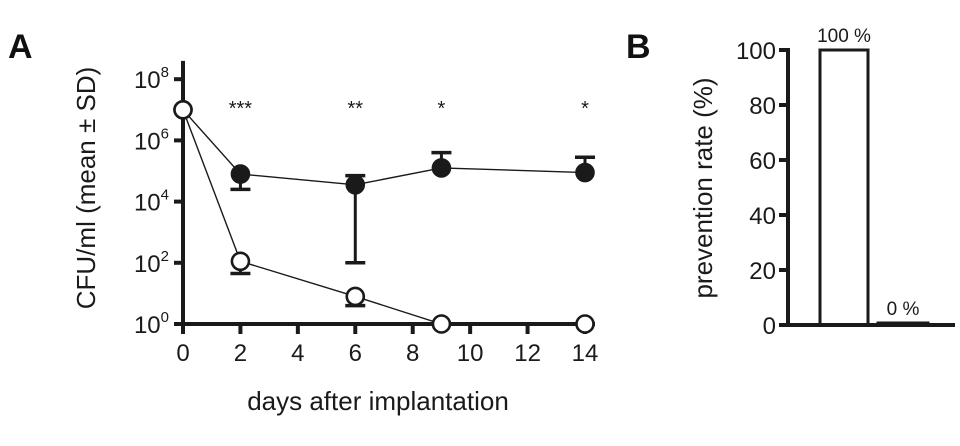  Describe the element at coordinates (240, 353) in the screenshot. I see `x-tick-label: 2` at that location.